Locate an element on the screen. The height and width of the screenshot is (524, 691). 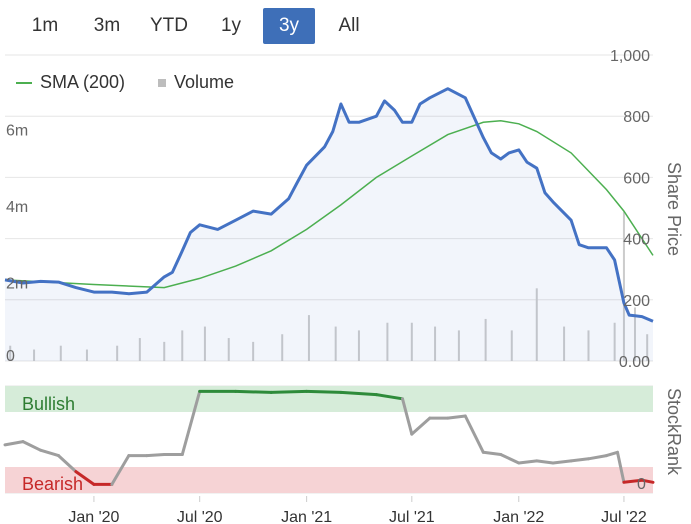
stockrank-axis-tick: 0 is located at coordinates (641, 484).